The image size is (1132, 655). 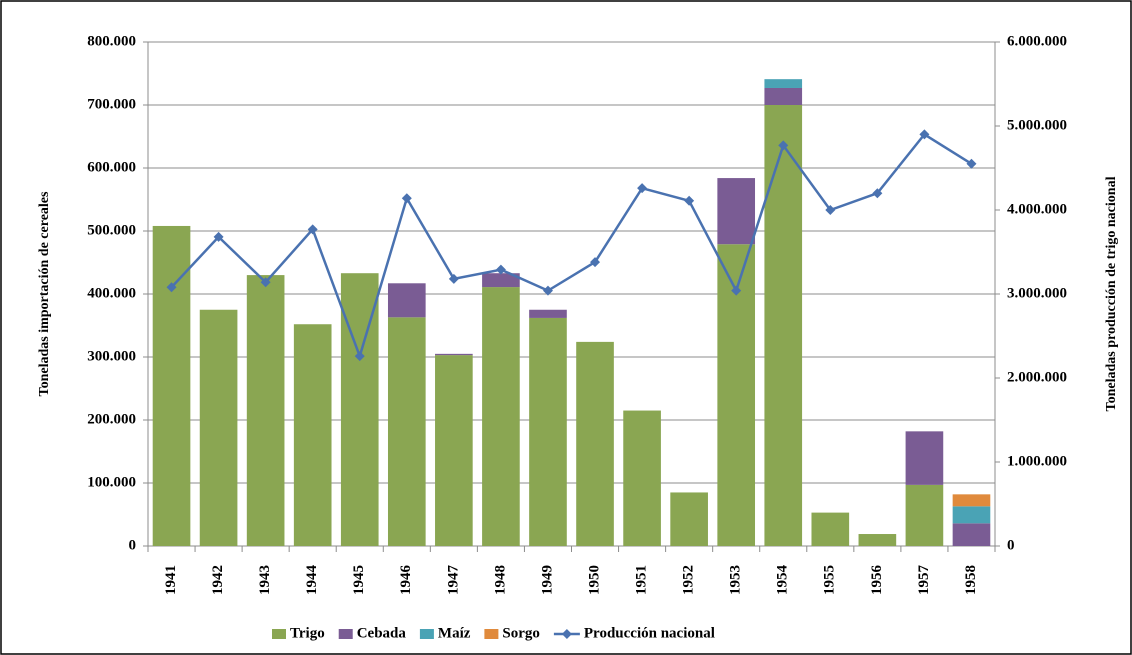 I want to click on x-tick-label: 1956, so click(x=877, y=580).